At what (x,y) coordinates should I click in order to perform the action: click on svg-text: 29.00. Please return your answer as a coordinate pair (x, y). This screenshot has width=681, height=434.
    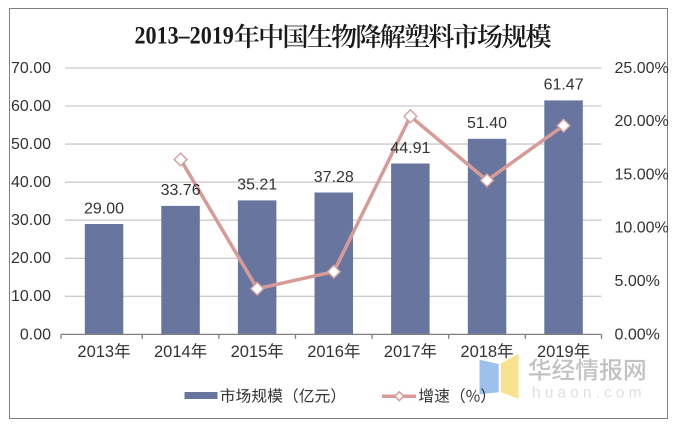
    Looking at the image, I should click on (104, 208).